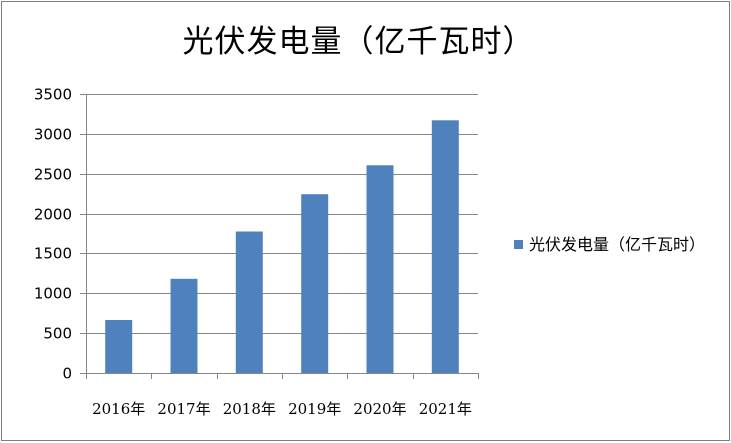  What do you see at coordinates (445, 409) in the screenshot?
I see `x-tick-label: 2021年` at bounding box center [445, 409].